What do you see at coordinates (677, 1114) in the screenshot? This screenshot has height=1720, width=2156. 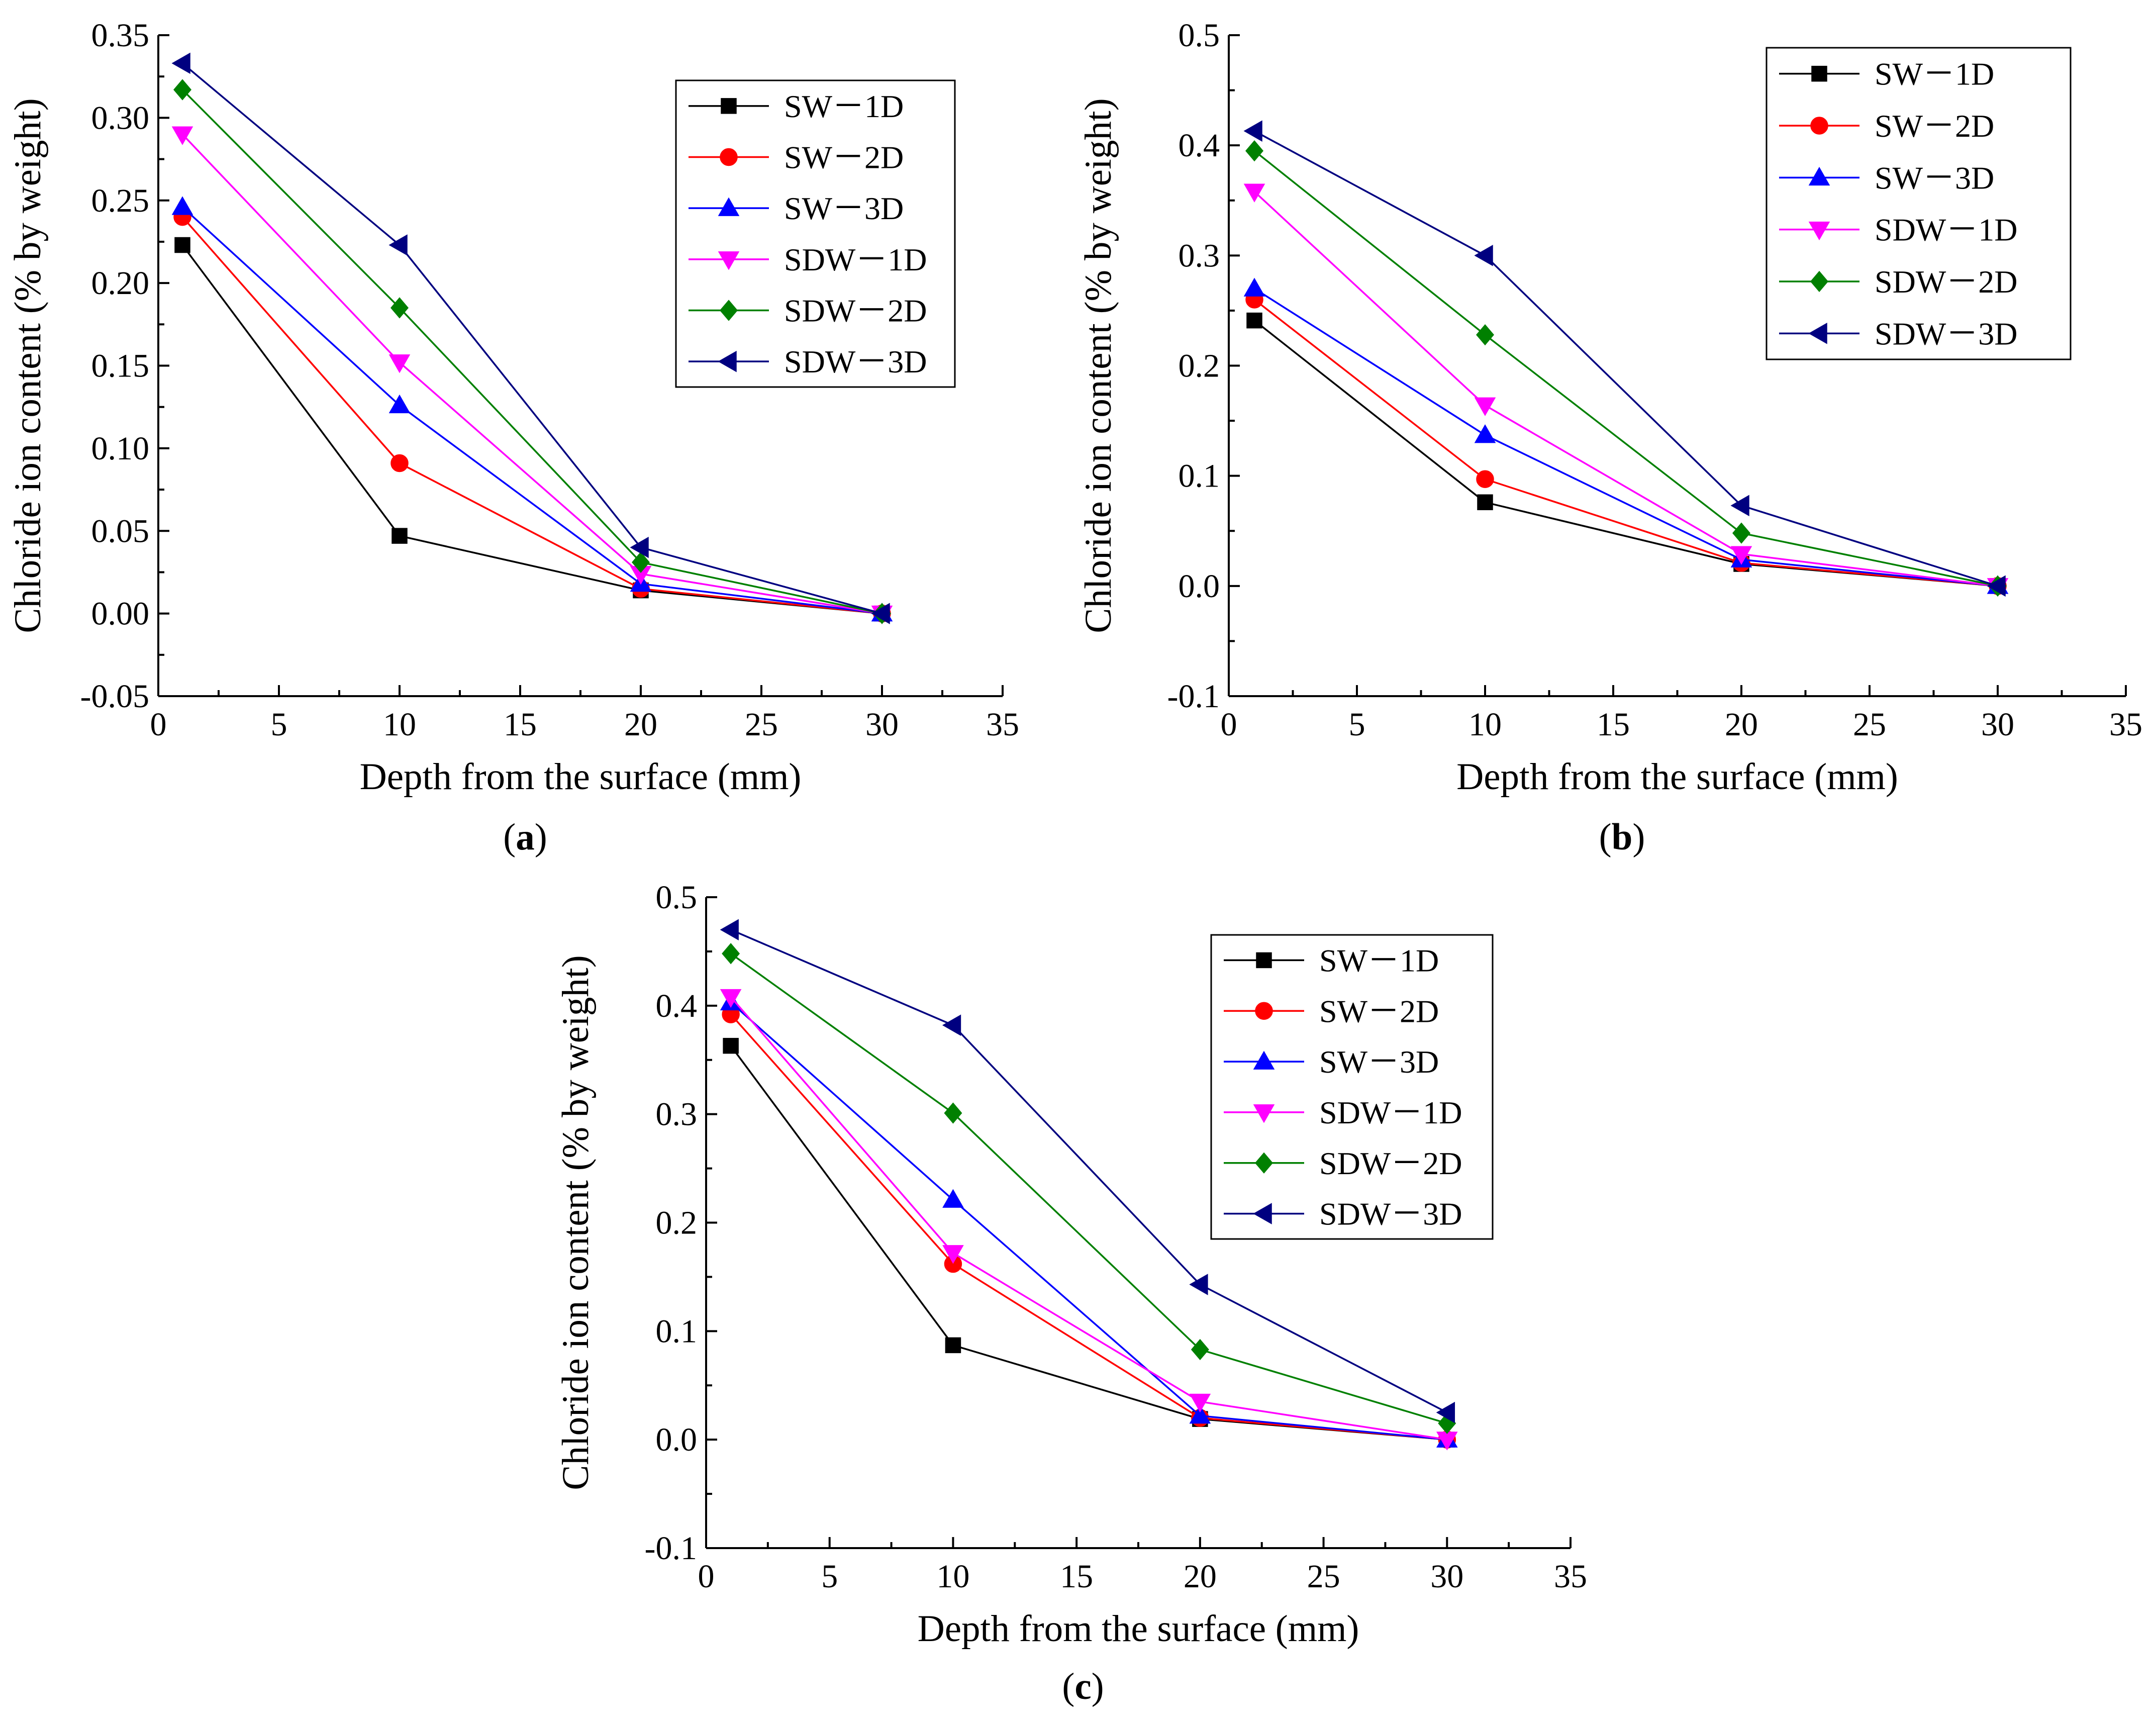 I see `y-tick-label: 0.3` at bounding box center [677, 1114].